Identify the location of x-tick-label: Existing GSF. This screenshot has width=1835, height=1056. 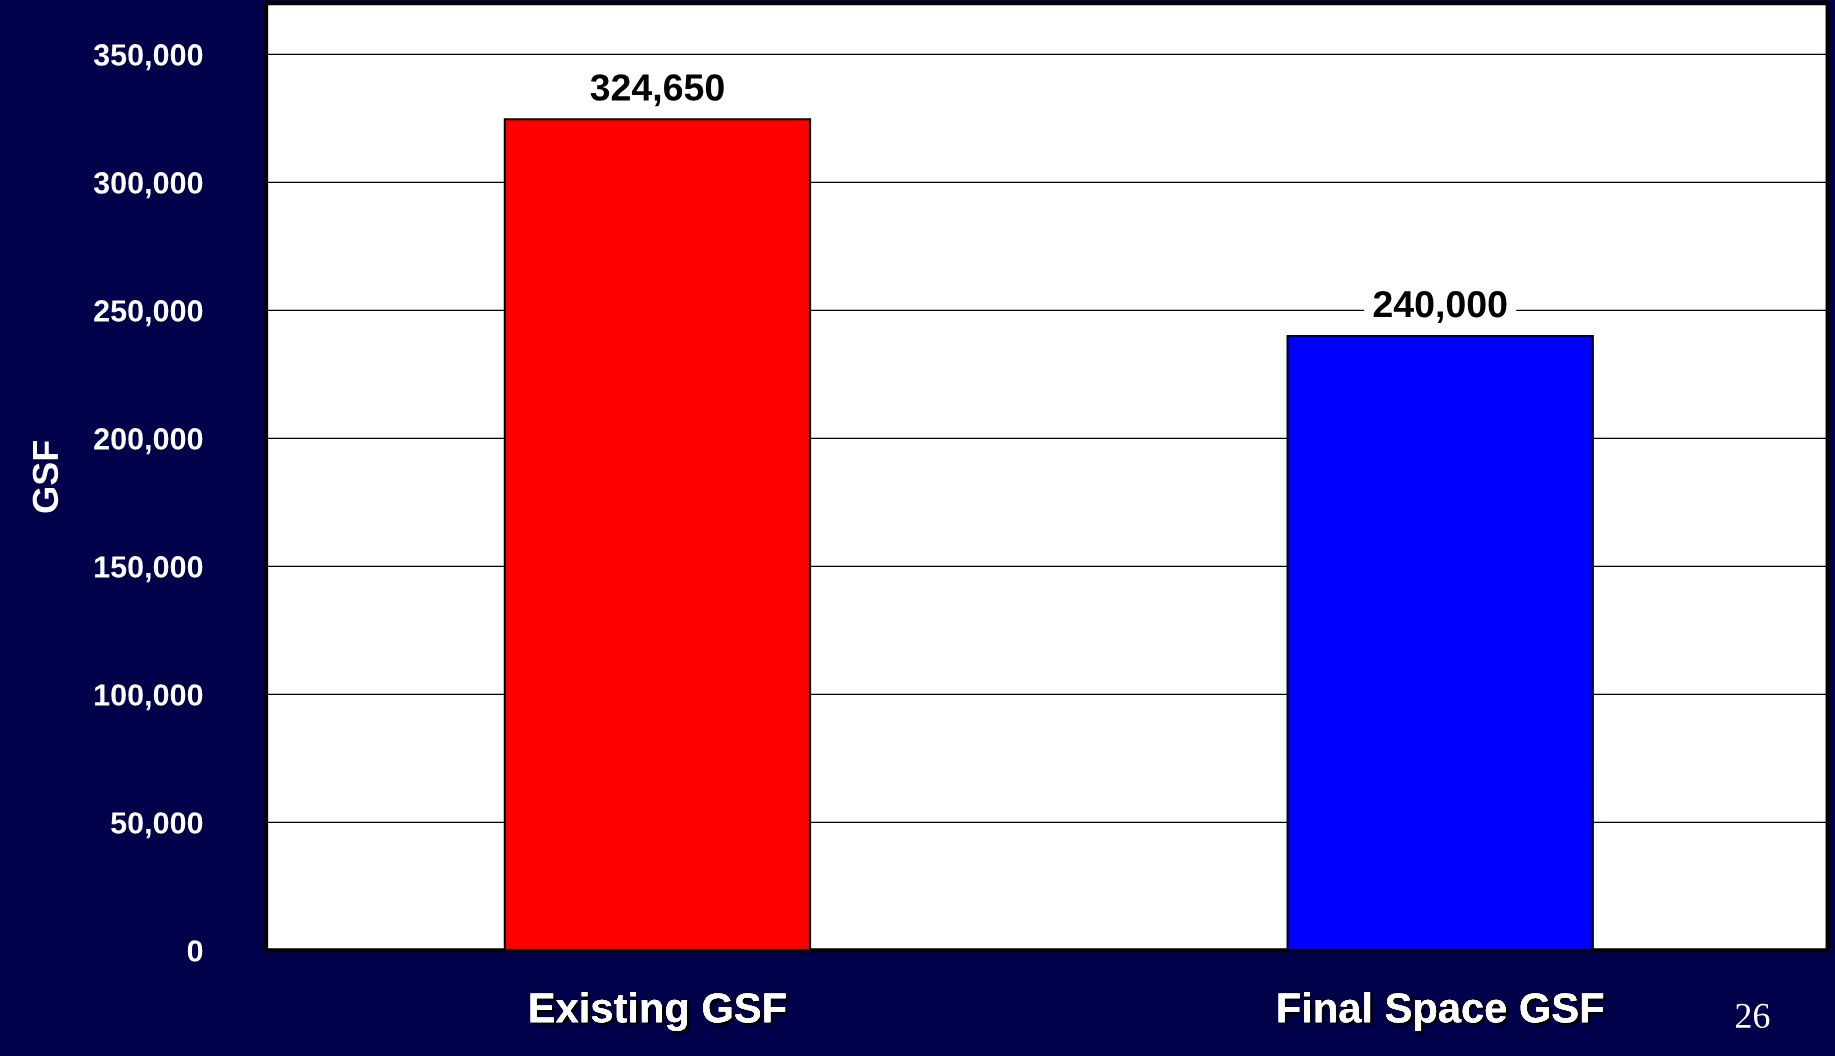
(659, 1013).